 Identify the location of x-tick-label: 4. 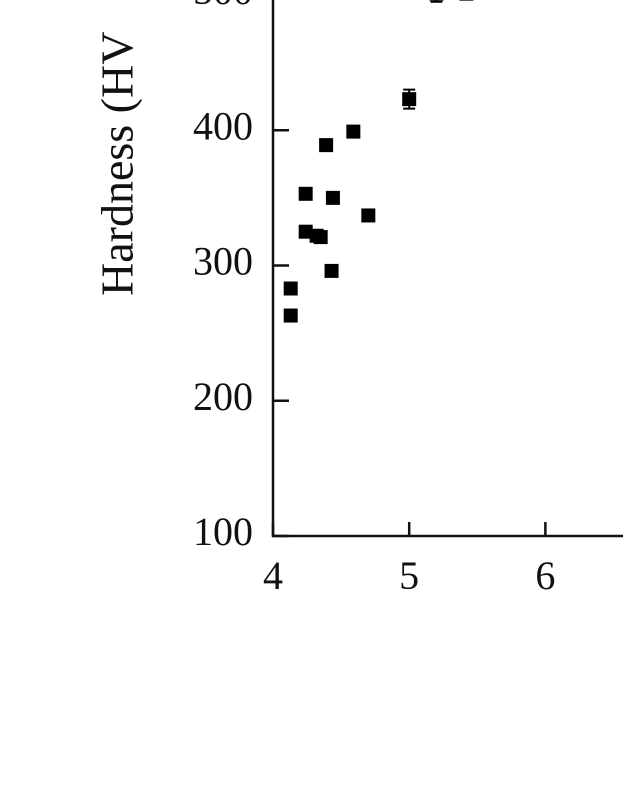
(273, 575).